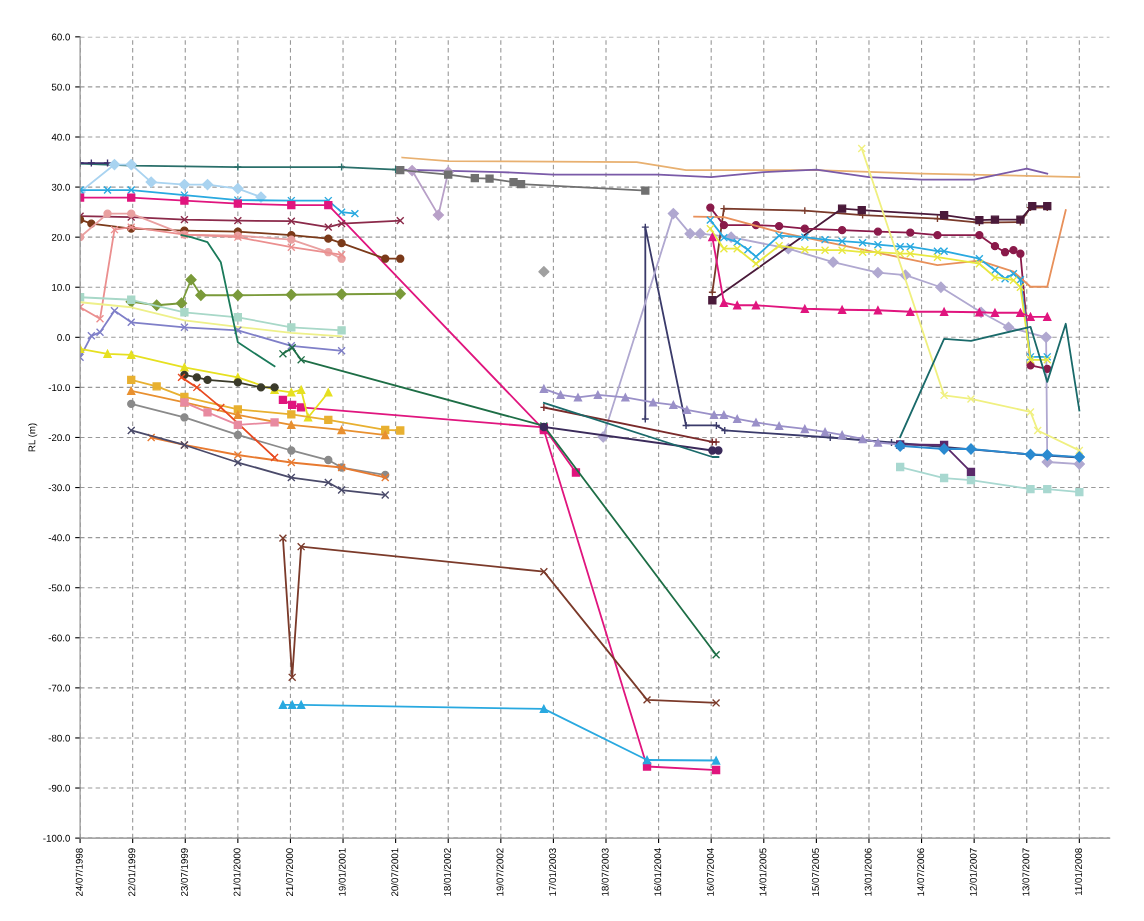 This screenshot has width=1144, height=921. Describe the element at coordinates (33, 437) in the screenshot. I see `y-axis-title: RL (m)` at that location.